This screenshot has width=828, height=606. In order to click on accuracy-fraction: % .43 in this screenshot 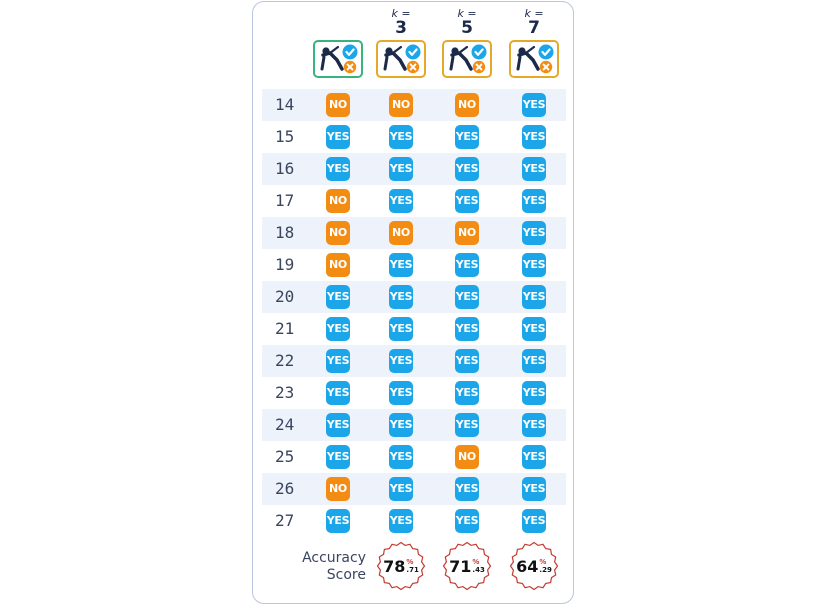, I will do `click(478, 566)`.